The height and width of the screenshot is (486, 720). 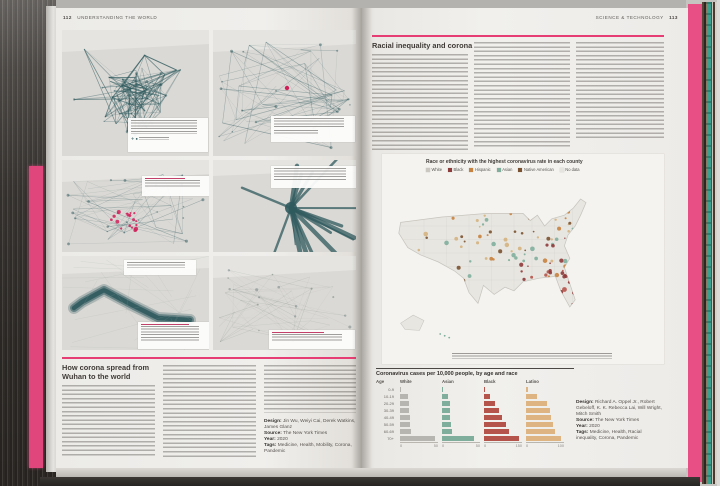 I want to click on chart-age-label: 40-49, so click(x=388, y=417).